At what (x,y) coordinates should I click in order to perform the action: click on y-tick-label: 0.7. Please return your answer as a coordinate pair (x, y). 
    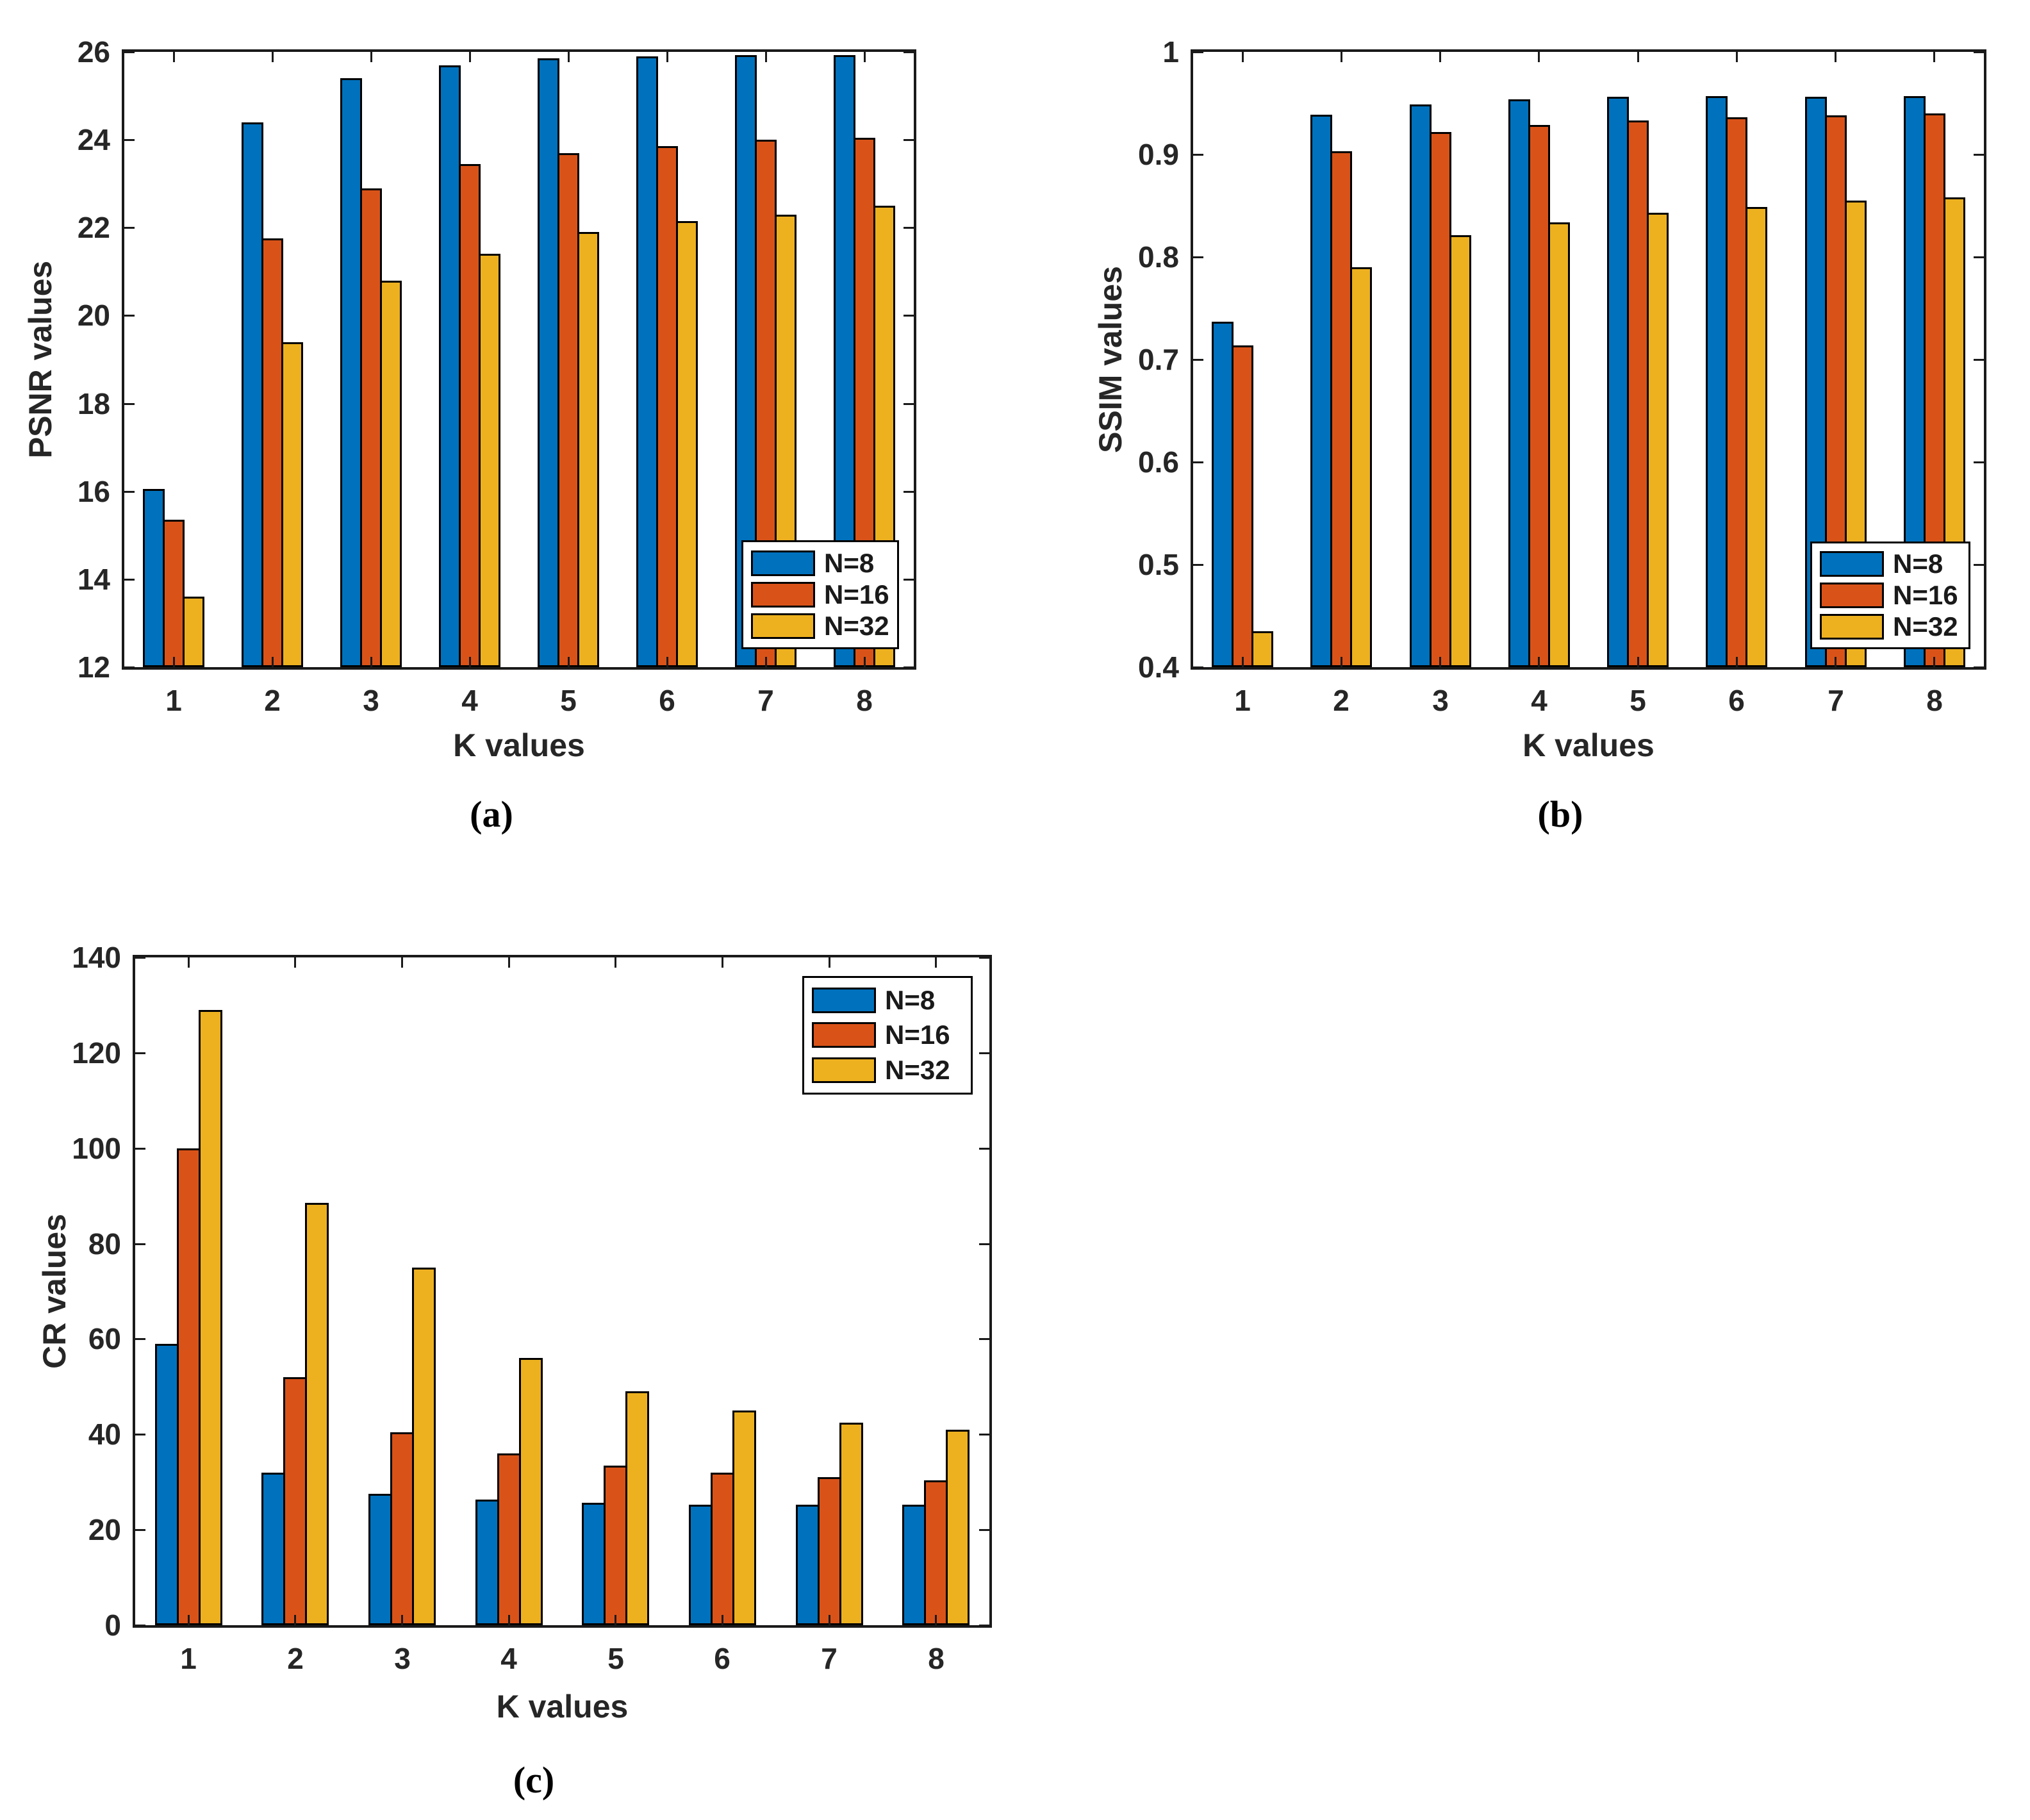
    Looking at the image, I should click on (1158, 359).